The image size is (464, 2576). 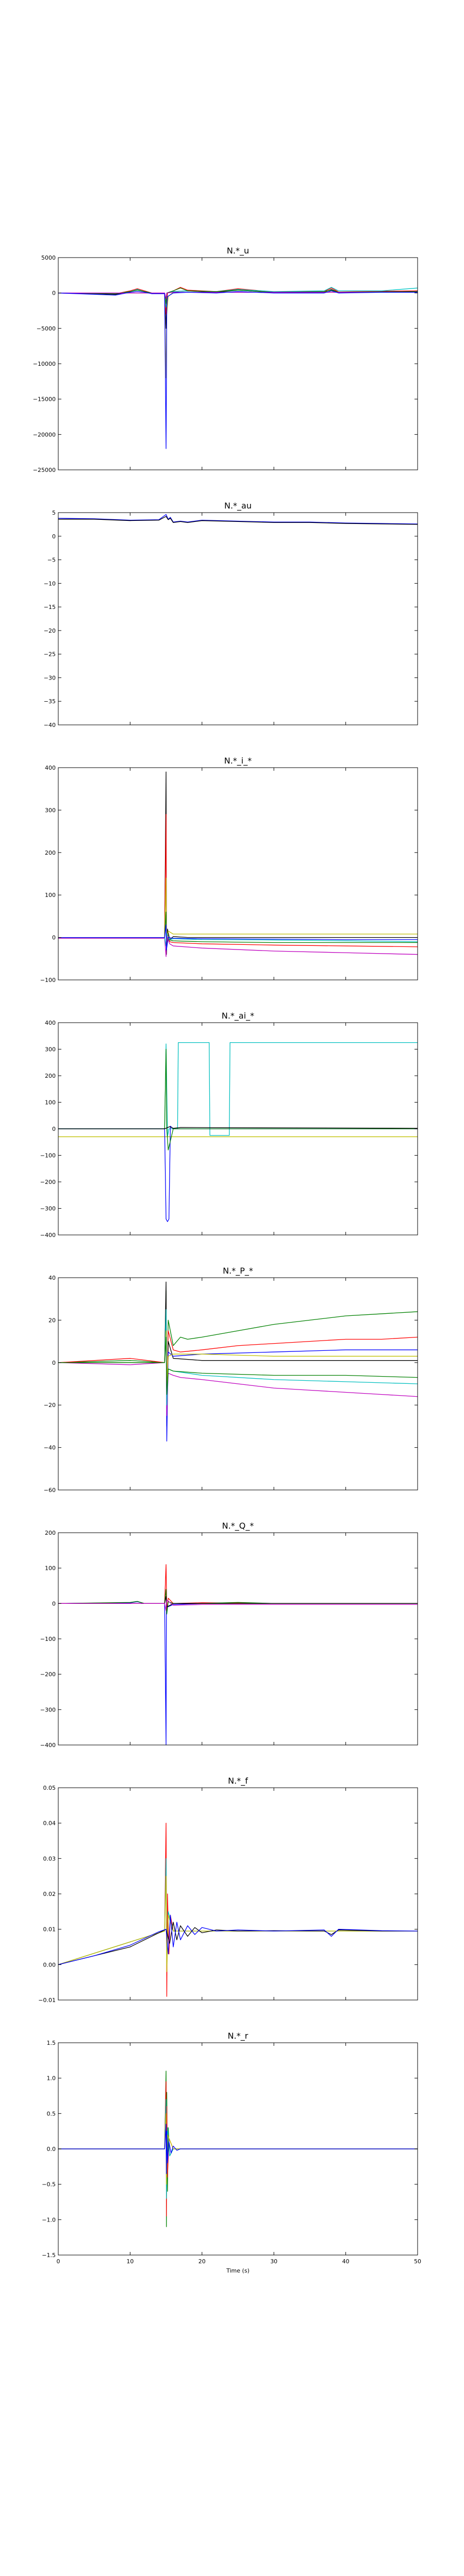 What do you see at coordinates (51, 2078) in the screenshot?
I see `y-tick-label: 1.0` at bounding box center [51, 2078].